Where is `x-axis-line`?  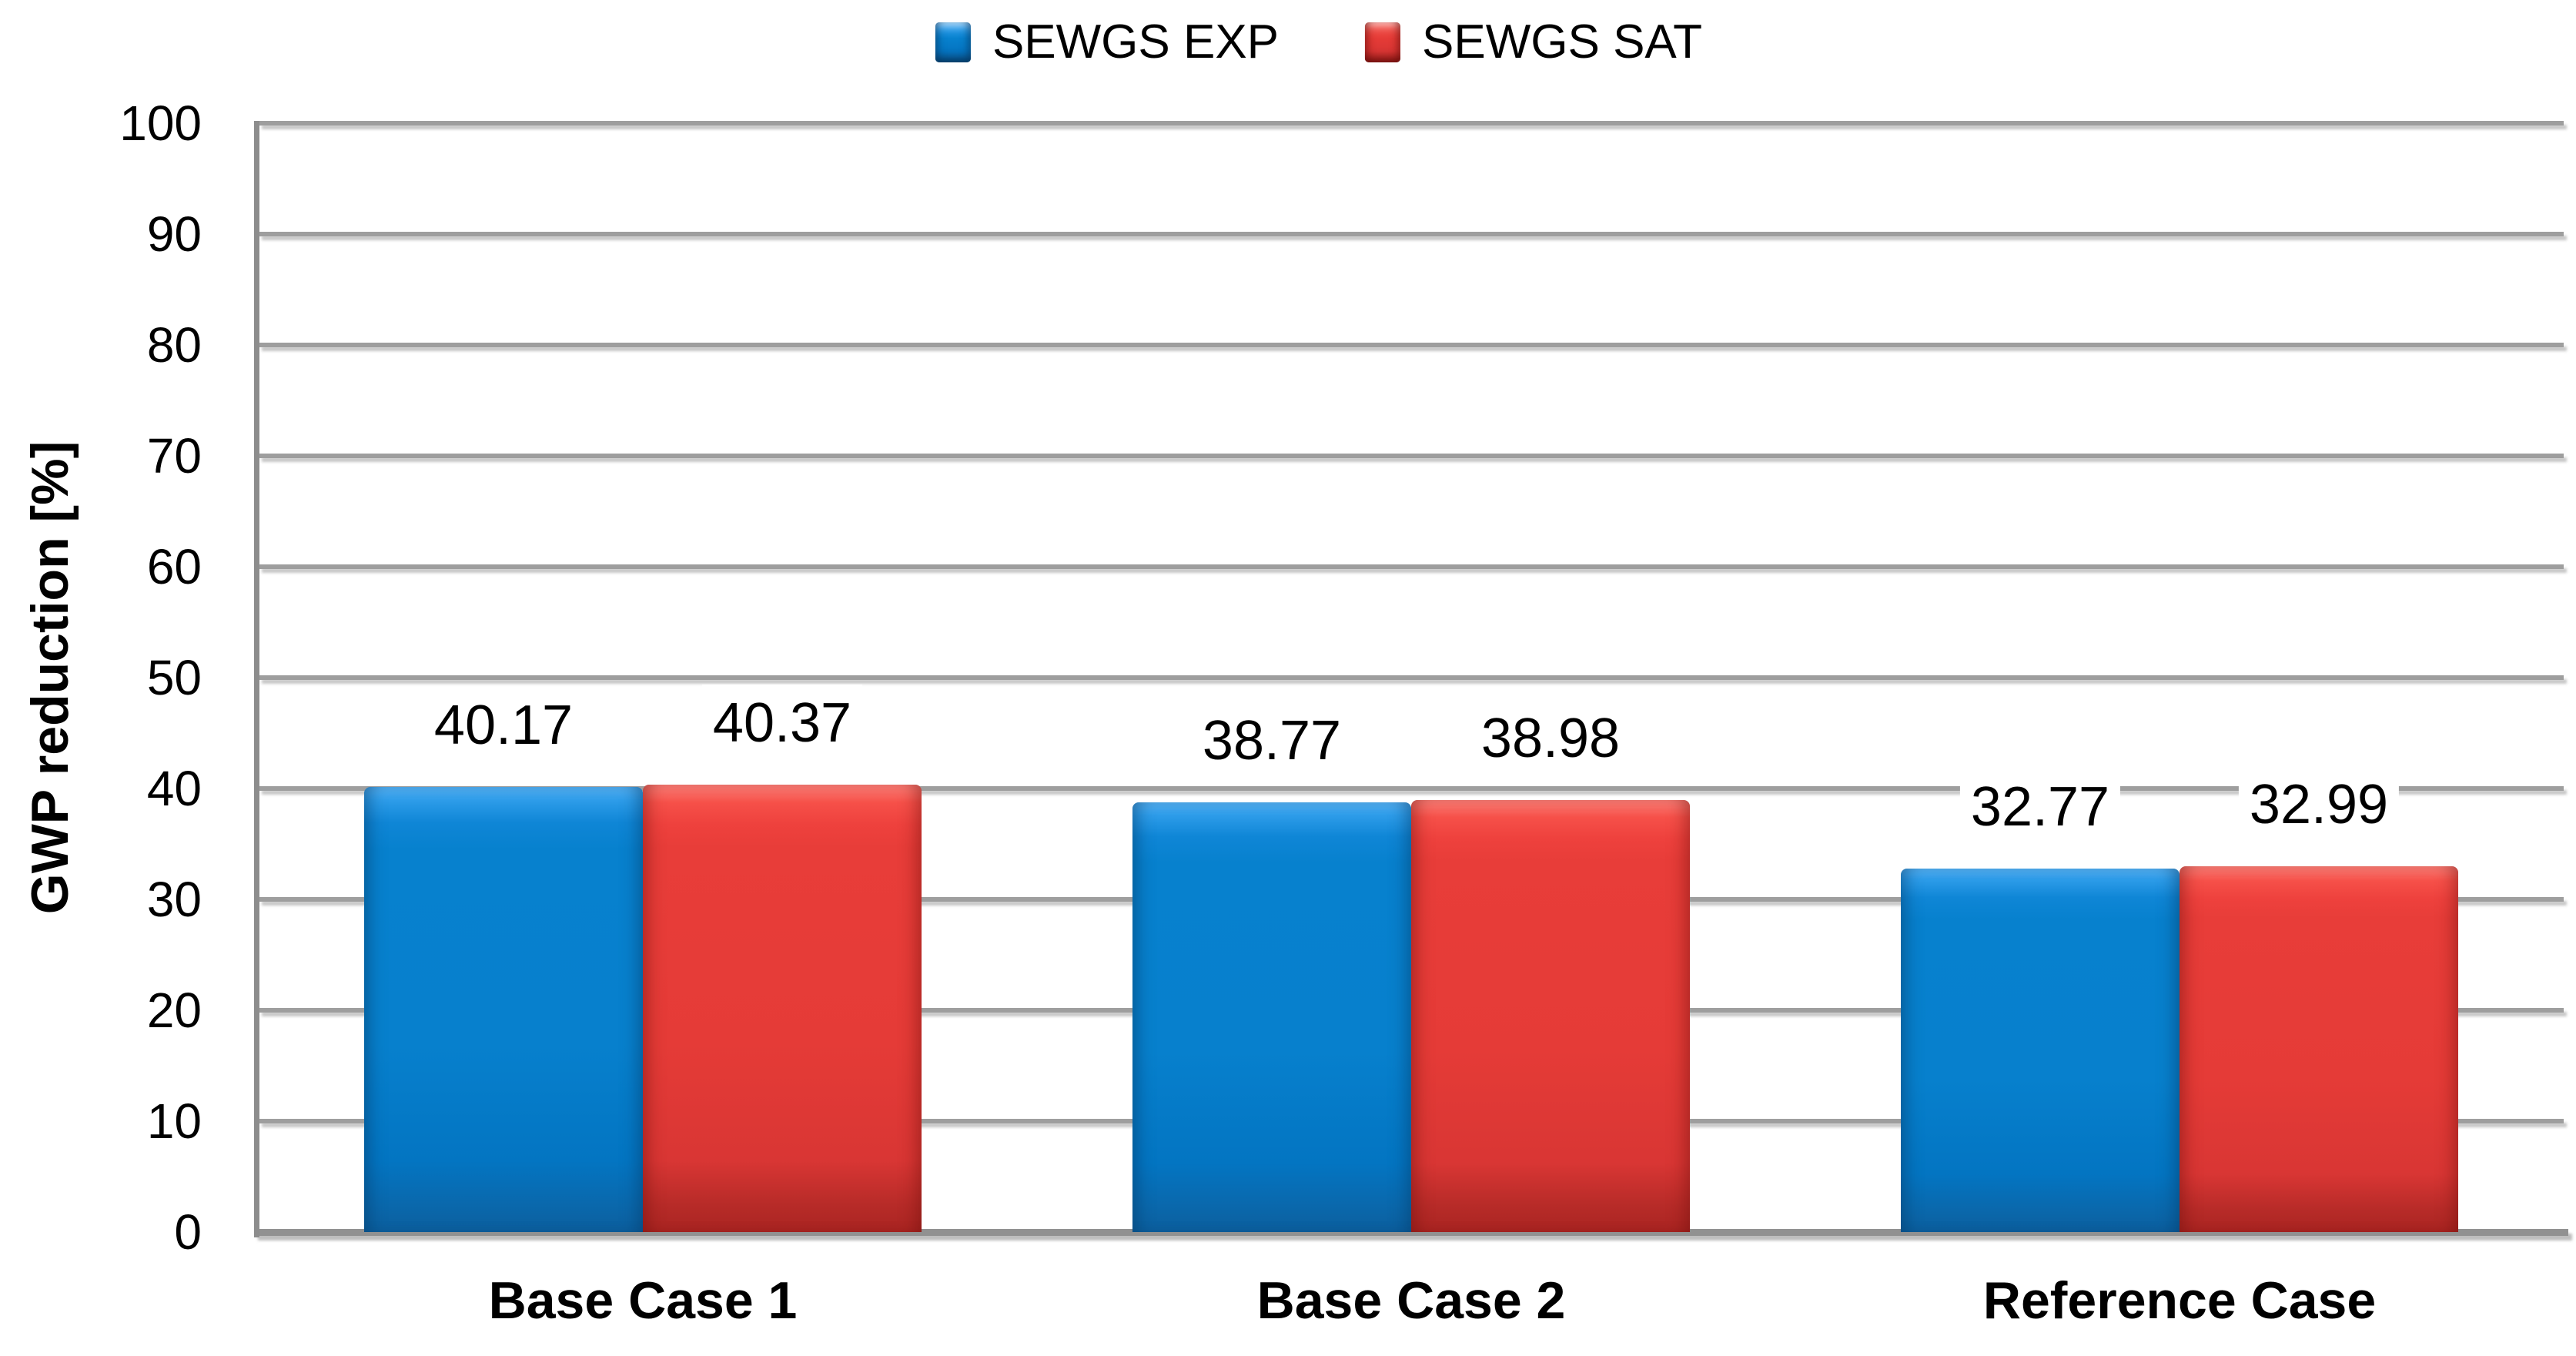 x-axis-line is located at coordinates (1411, 1232).